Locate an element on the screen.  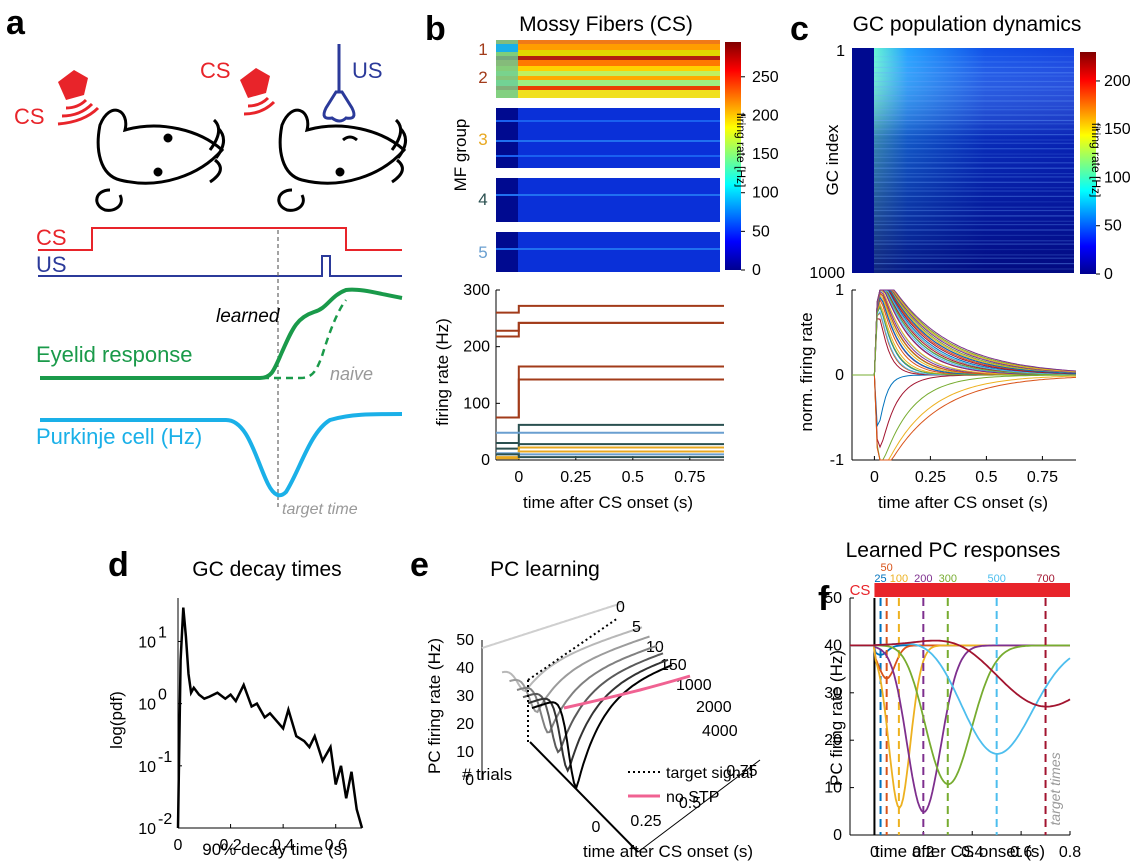
gc-index-tick: 1 is located at coordinates (840, 51).